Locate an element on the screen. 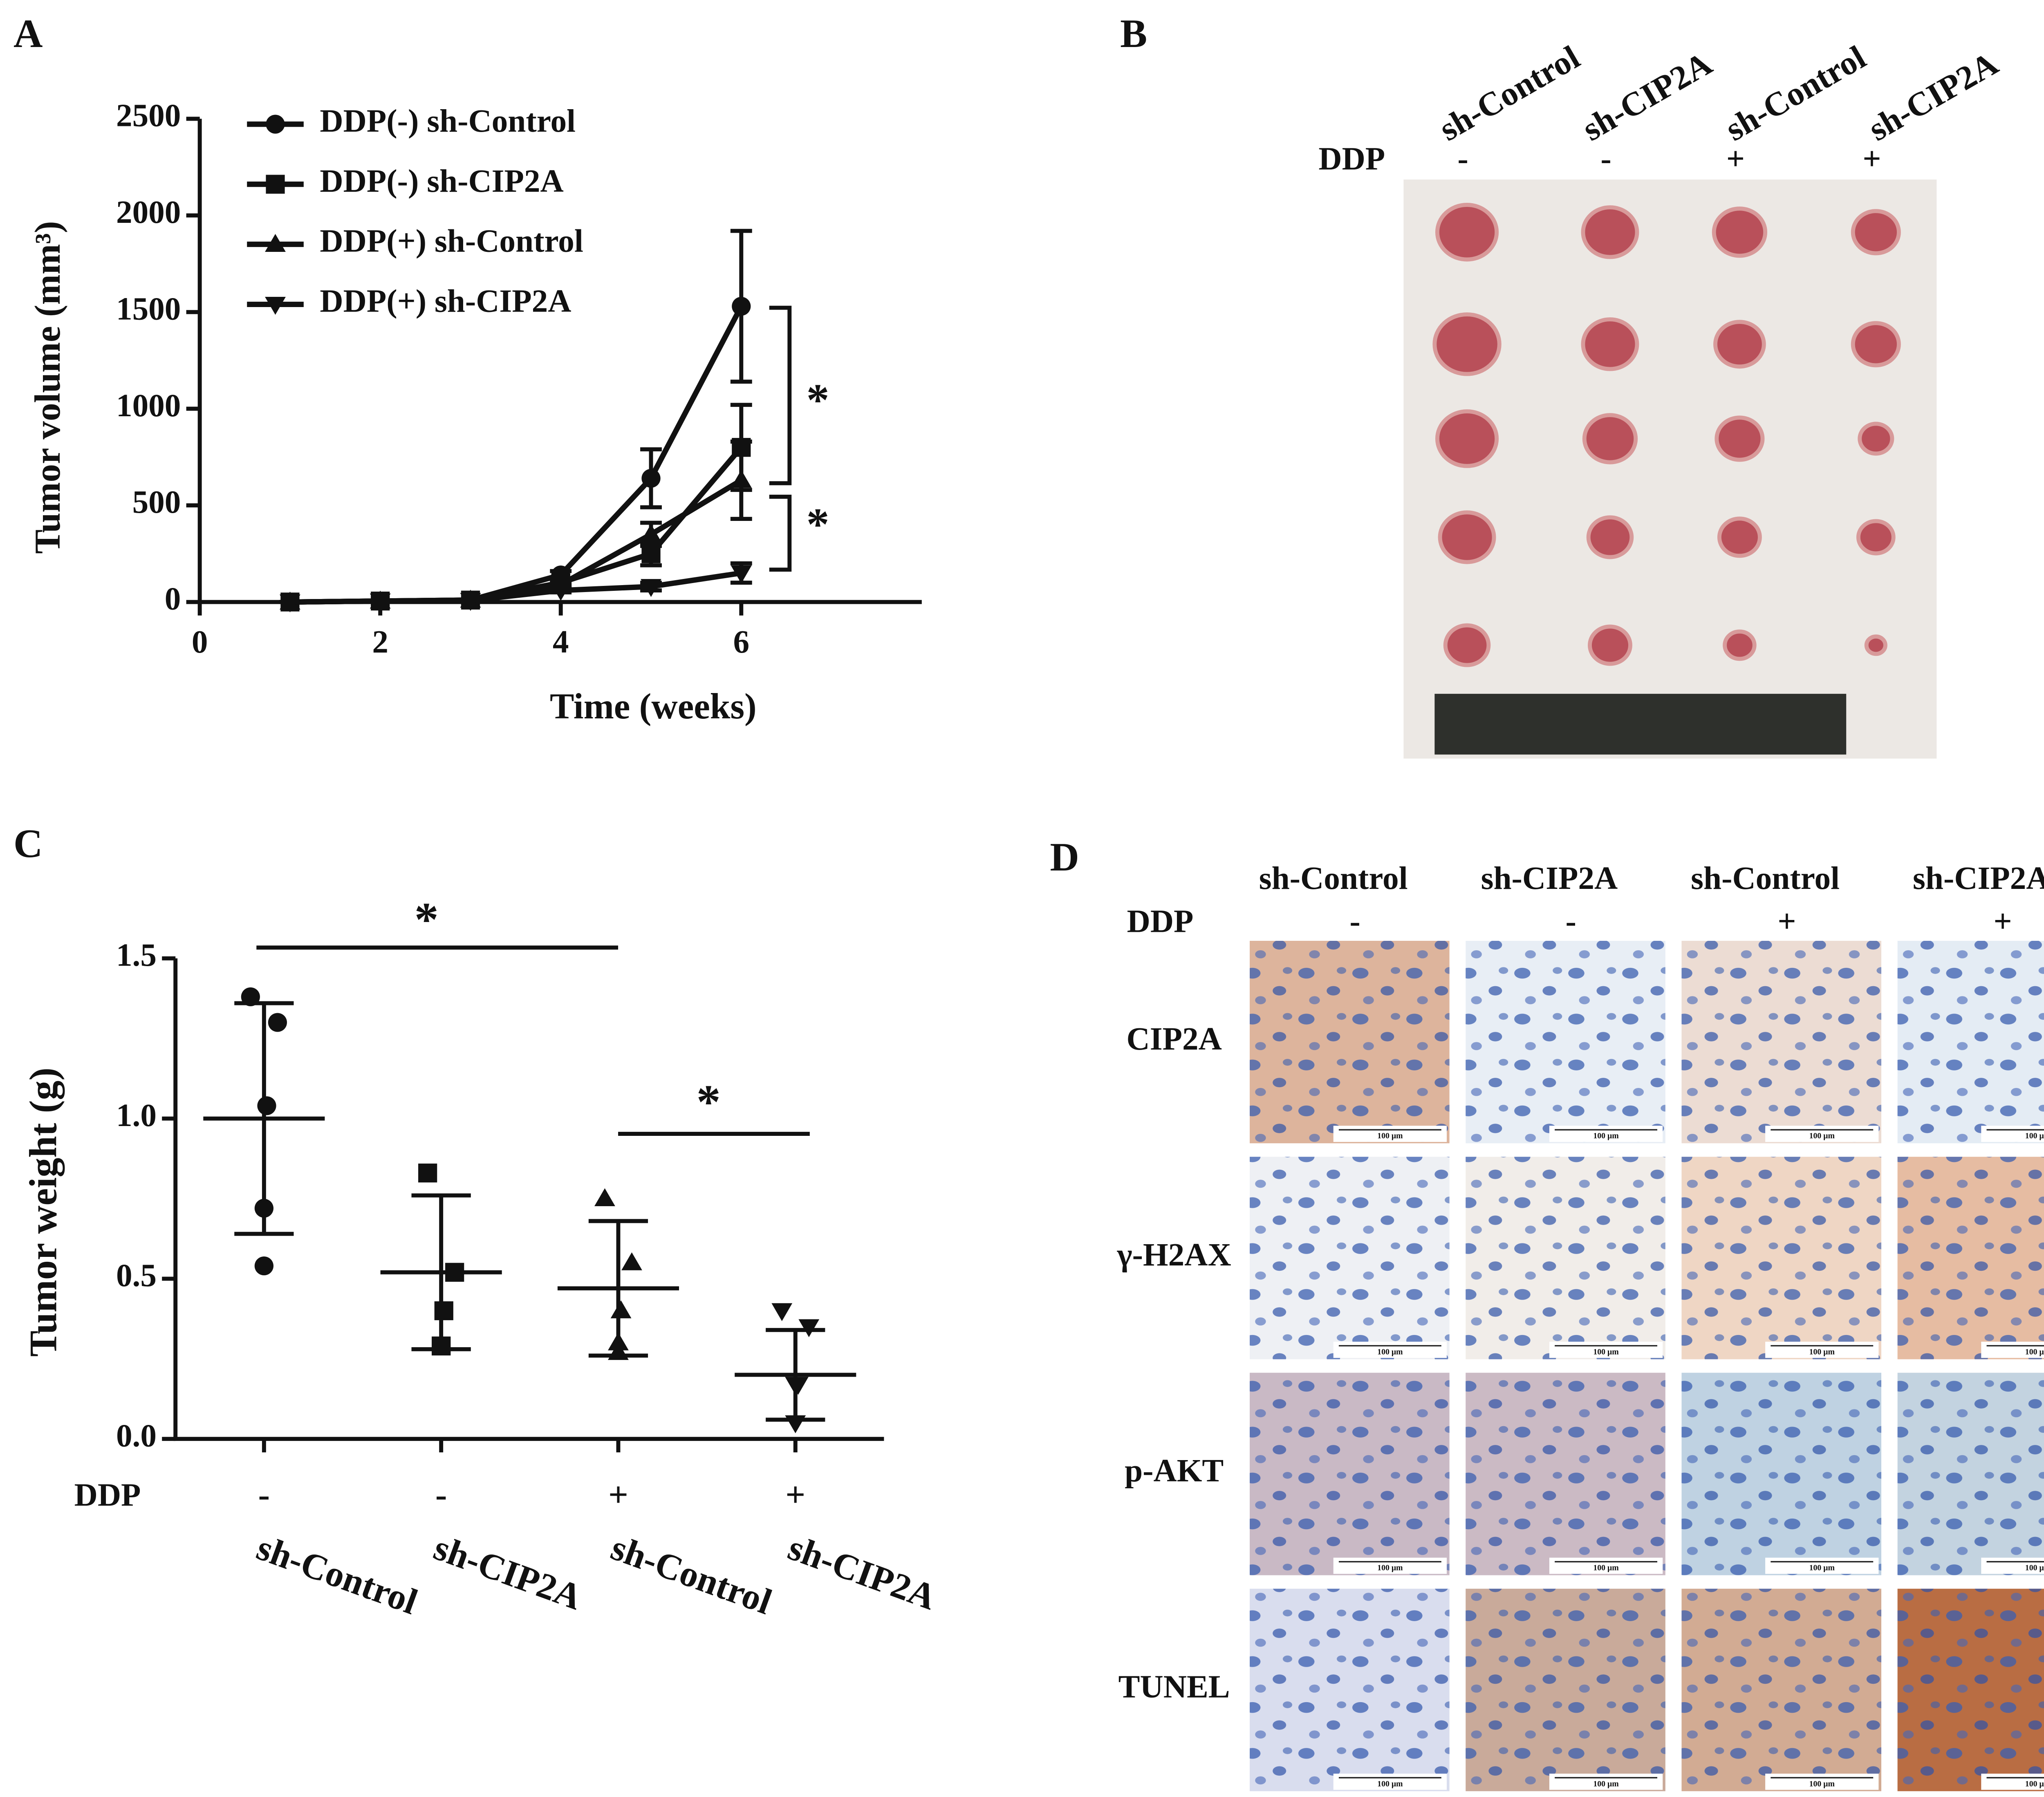  y-tick-label: 0.5 is located at coordinates (136, 1276).